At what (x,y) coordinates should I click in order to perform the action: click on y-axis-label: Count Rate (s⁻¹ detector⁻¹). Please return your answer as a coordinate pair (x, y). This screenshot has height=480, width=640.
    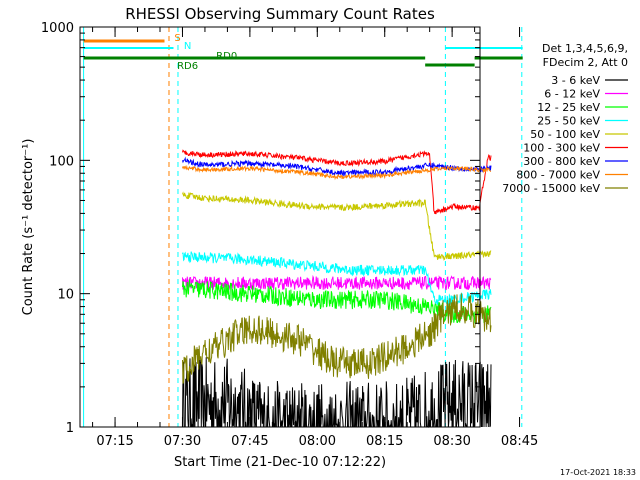
    Looking at the image, I should click on (28, 227).